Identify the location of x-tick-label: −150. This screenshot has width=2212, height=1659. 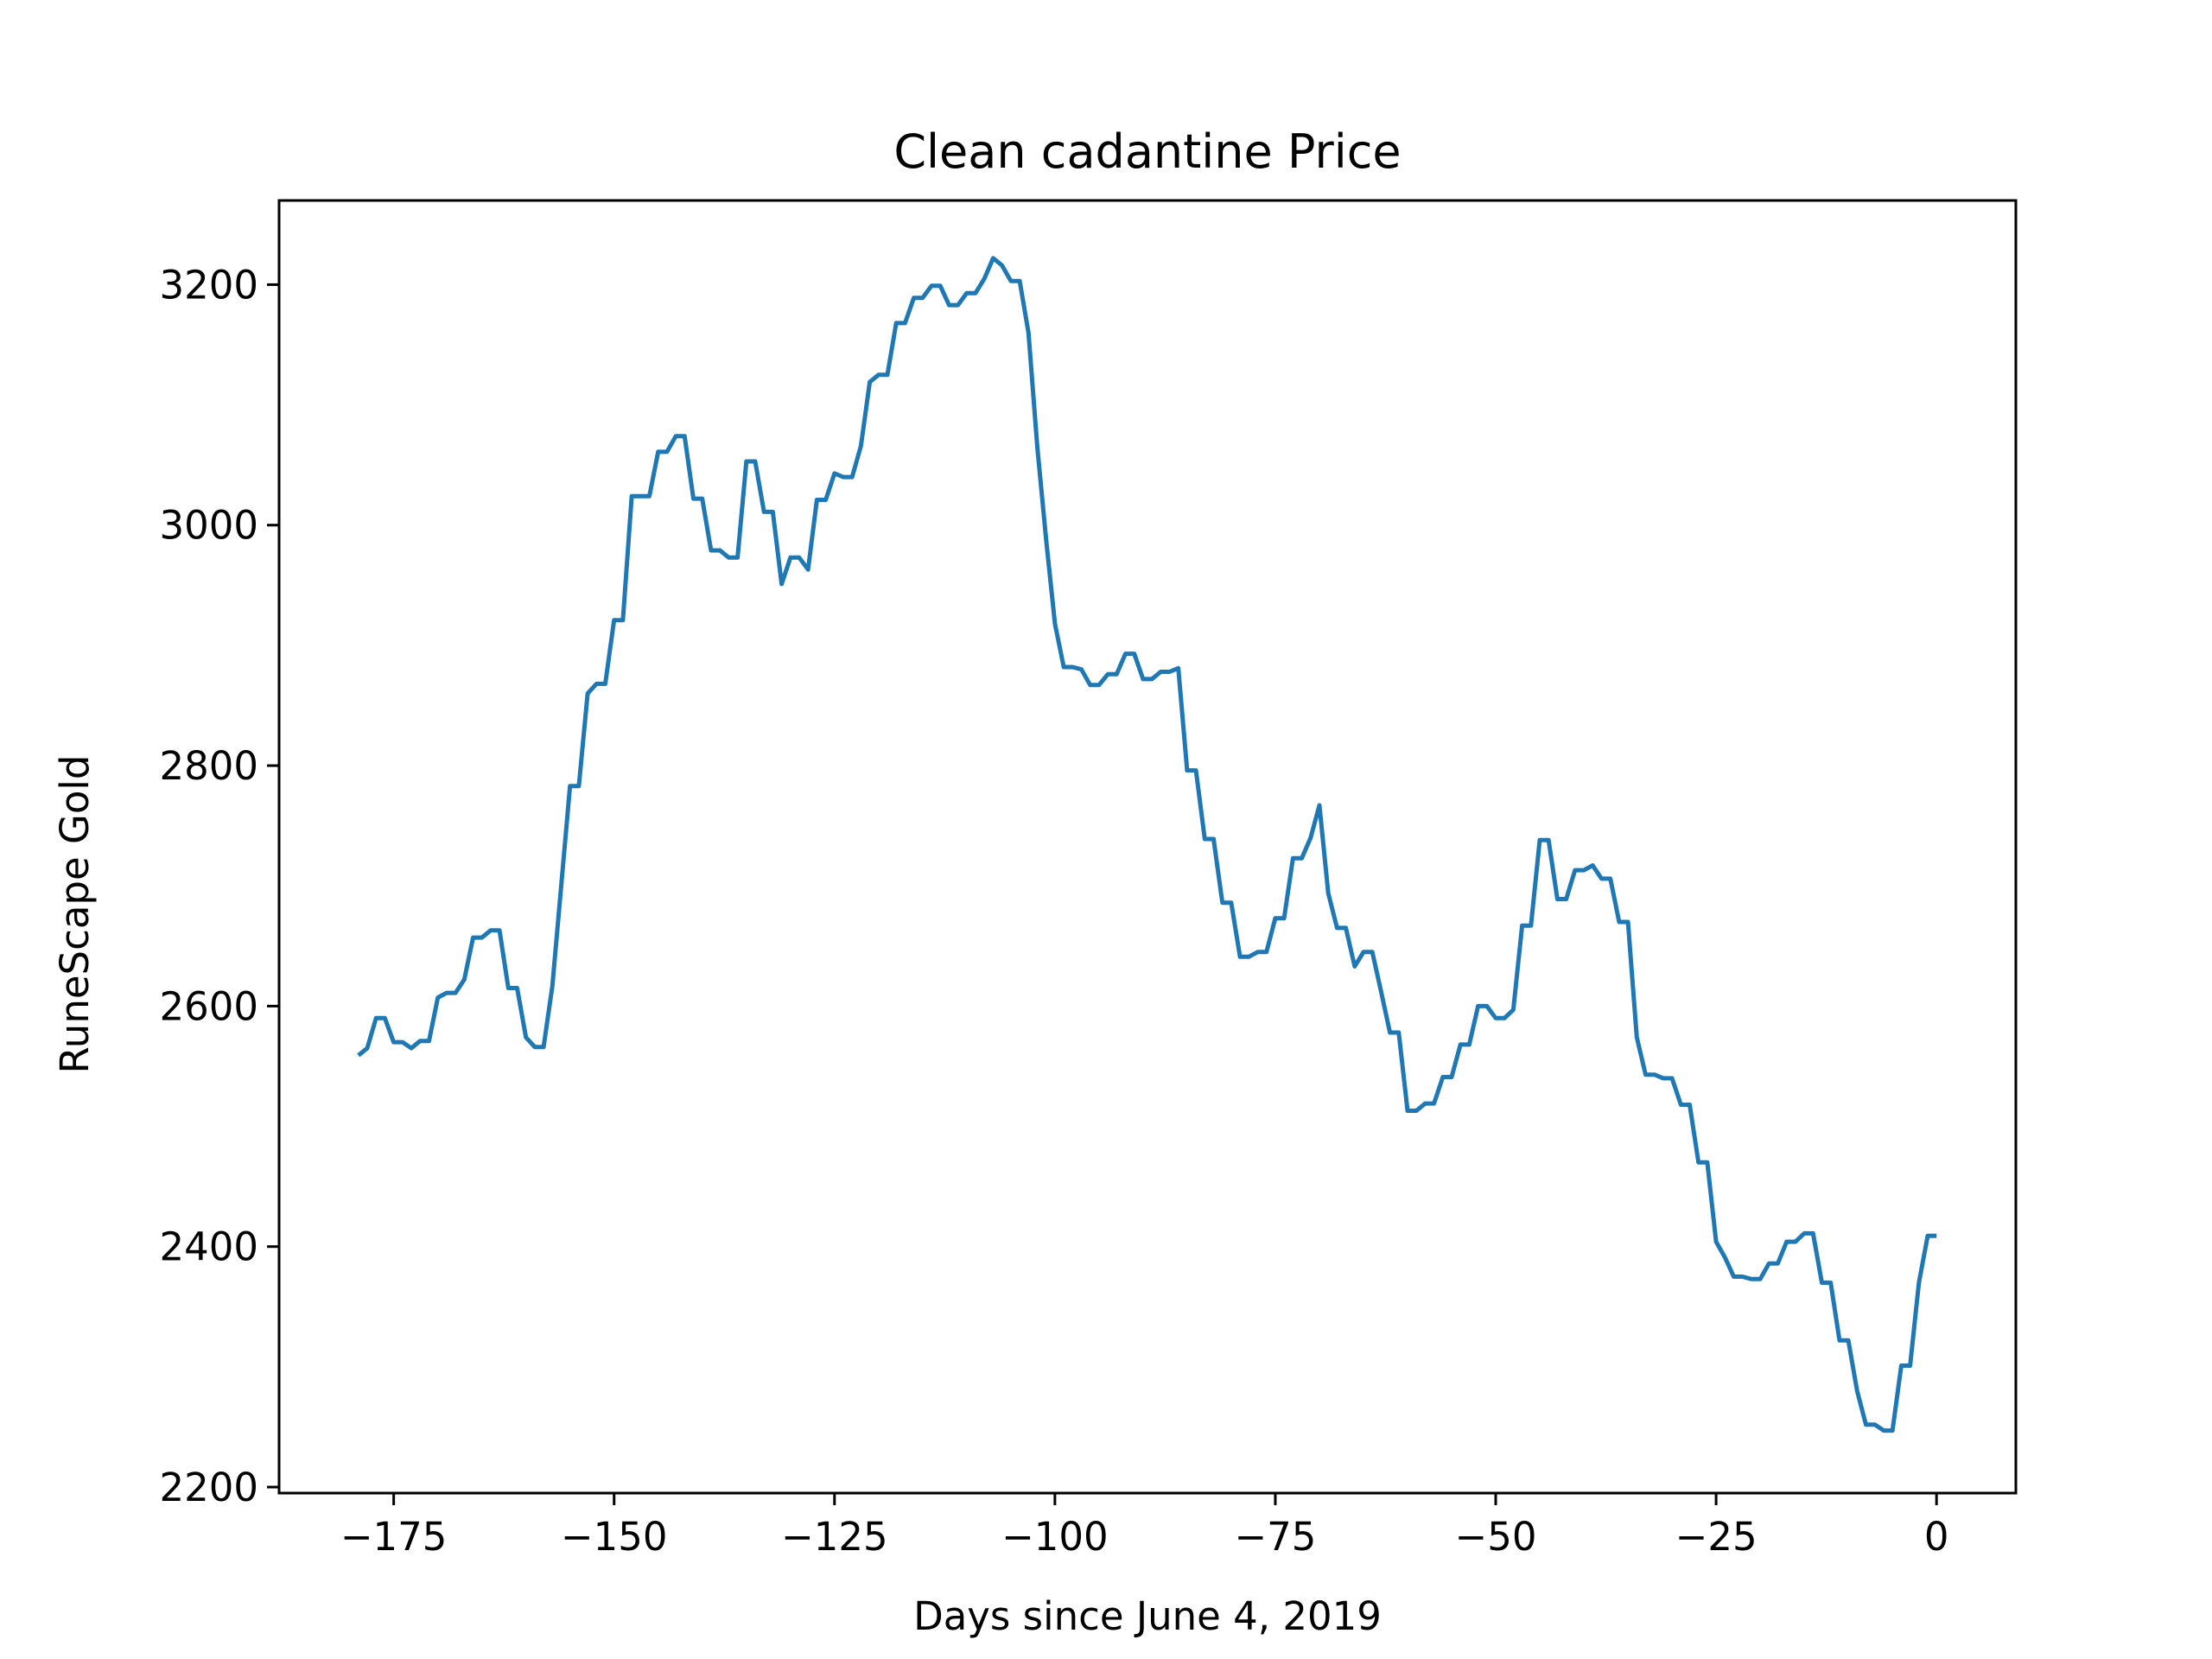
(614, 1537).